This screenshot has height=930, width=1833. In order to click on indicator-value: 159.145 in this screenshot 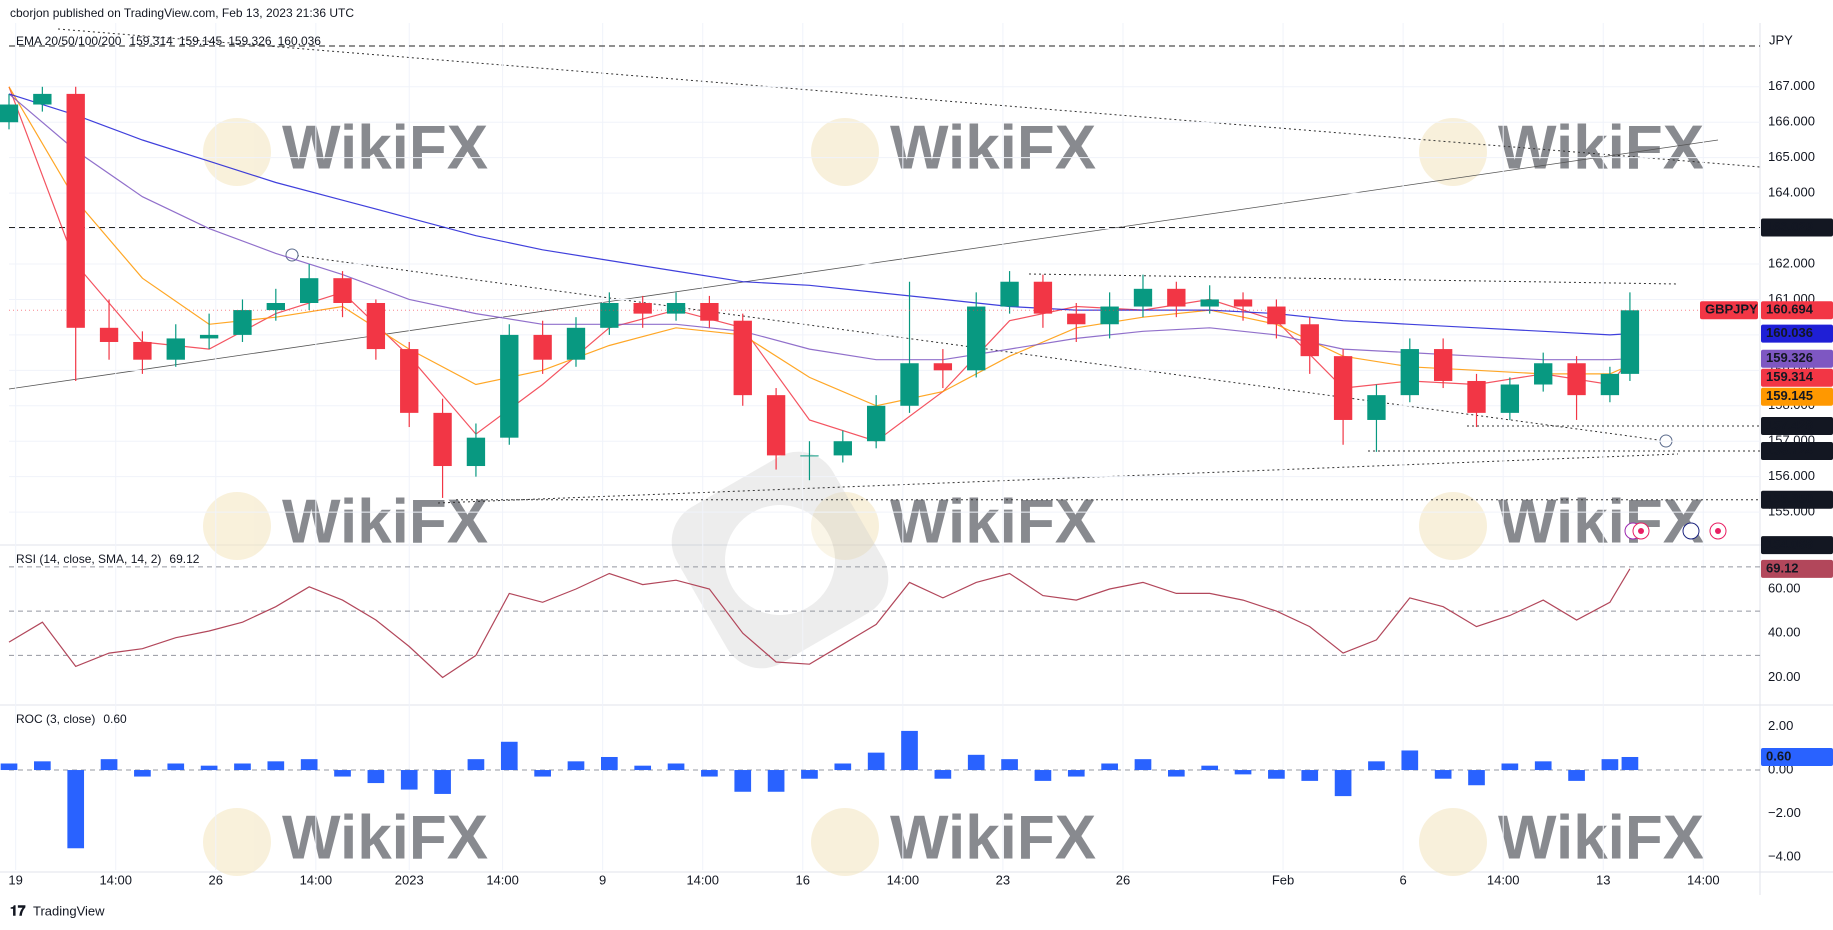, I will do `click(201, 41)`.